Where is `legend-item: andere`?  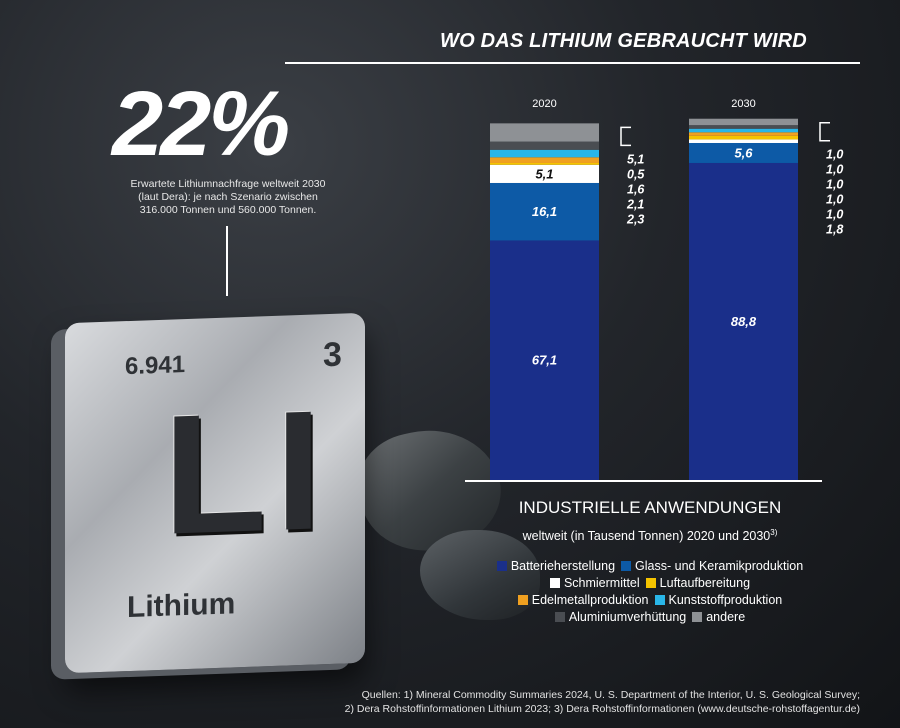 legend-item: andere is located at coordinates (718, 617).